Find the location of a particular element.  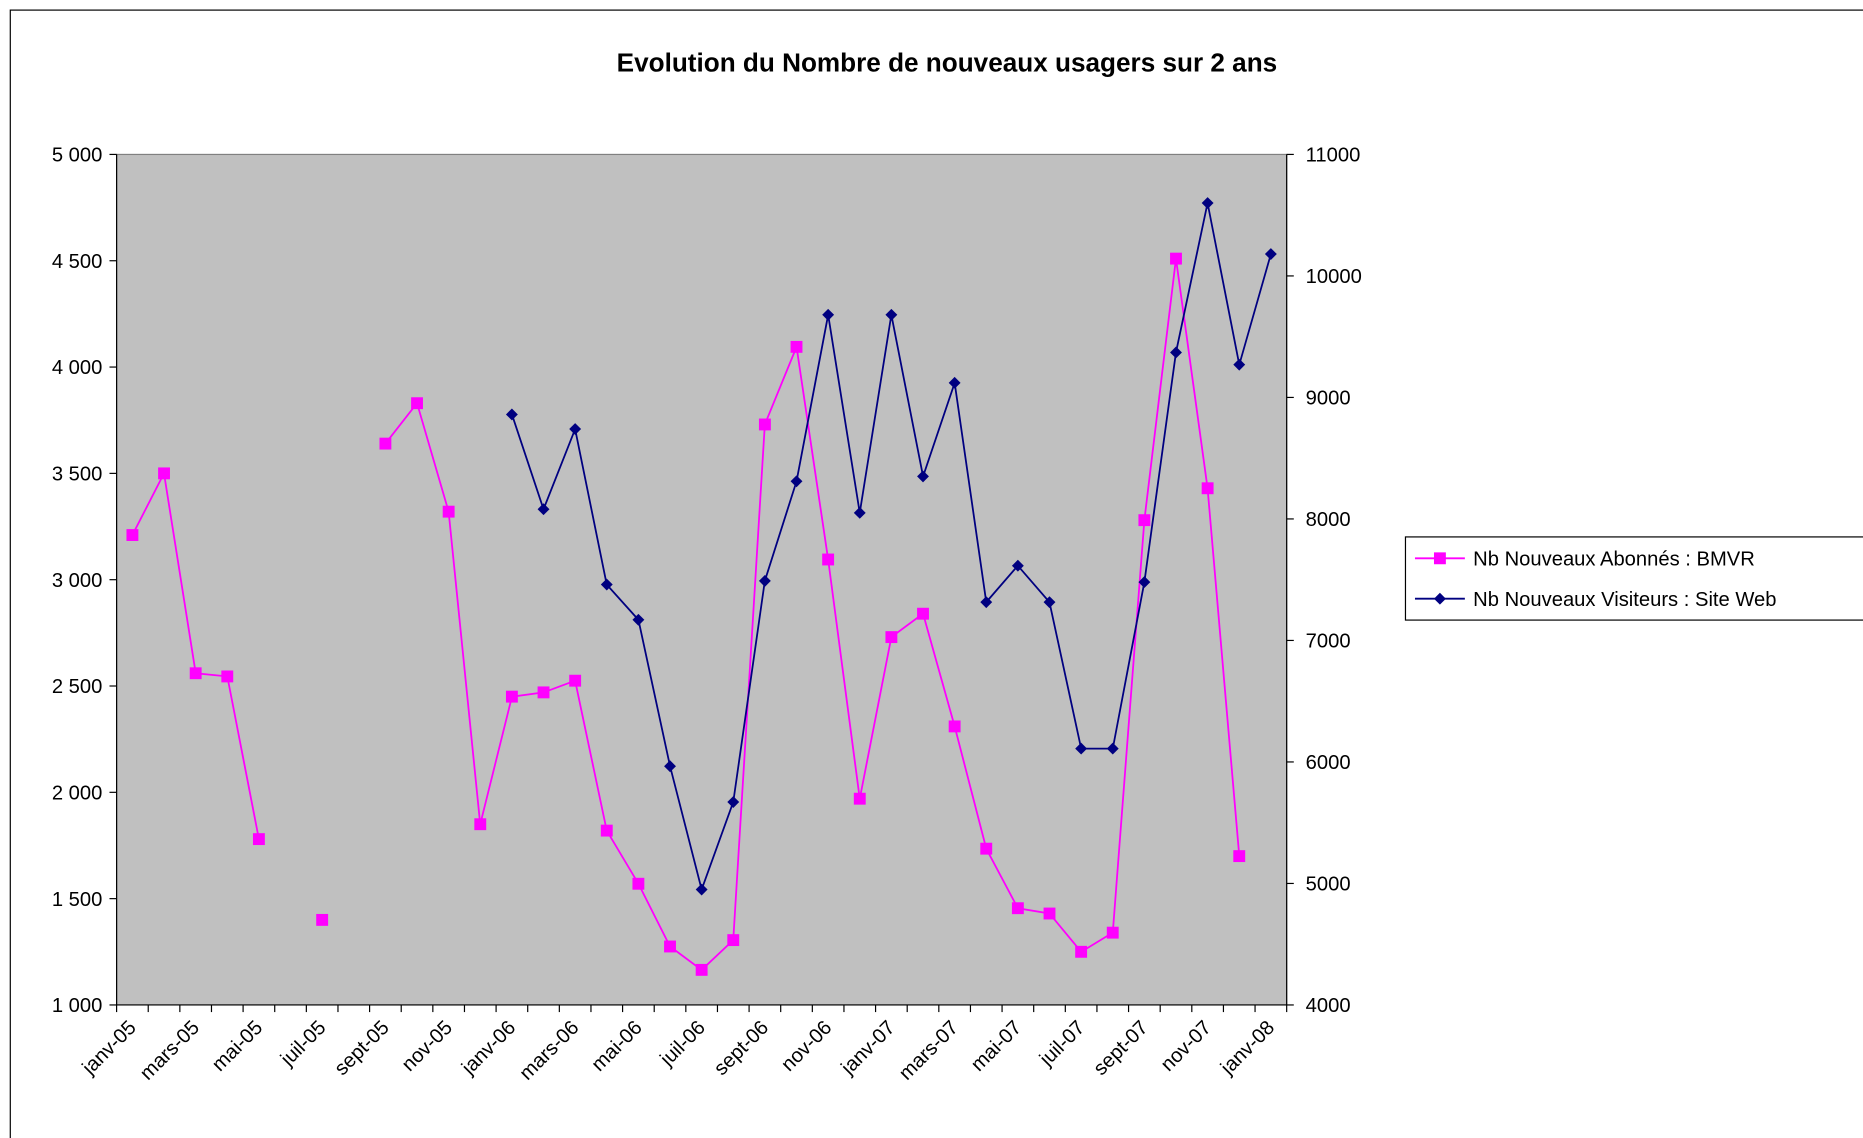

y-tick-label: 4 000 is located at coordinates (77, 368).